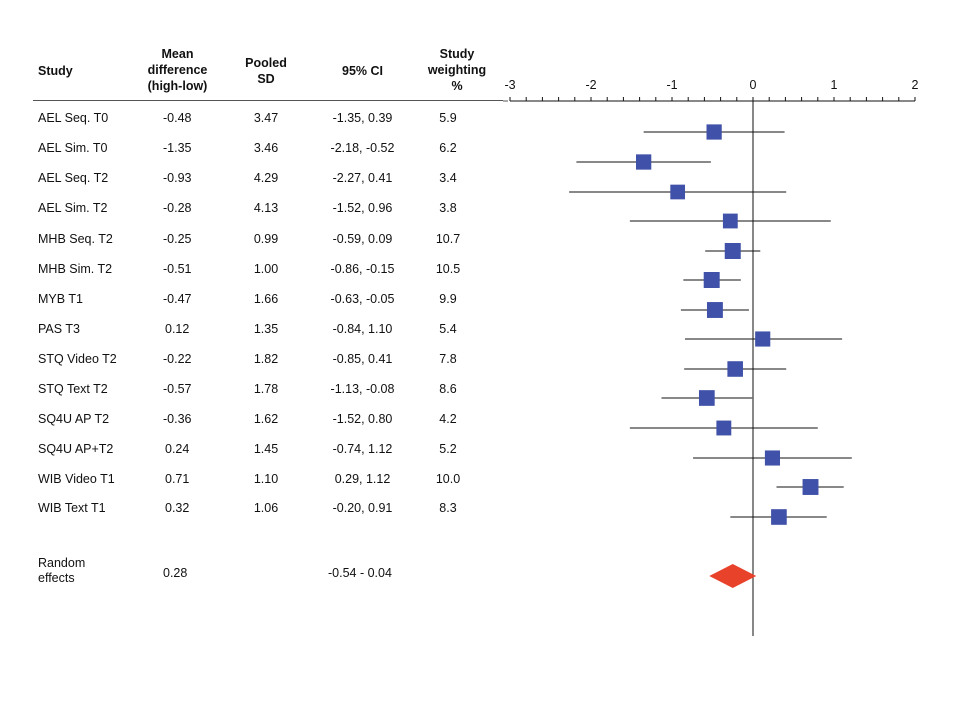 The height and width of the screenshot is (720, 960). What do you see at coordinates (175, 573) in the screenshot?
I see `summary-mean-difference: 0.28` at bounding box center [175, 573].